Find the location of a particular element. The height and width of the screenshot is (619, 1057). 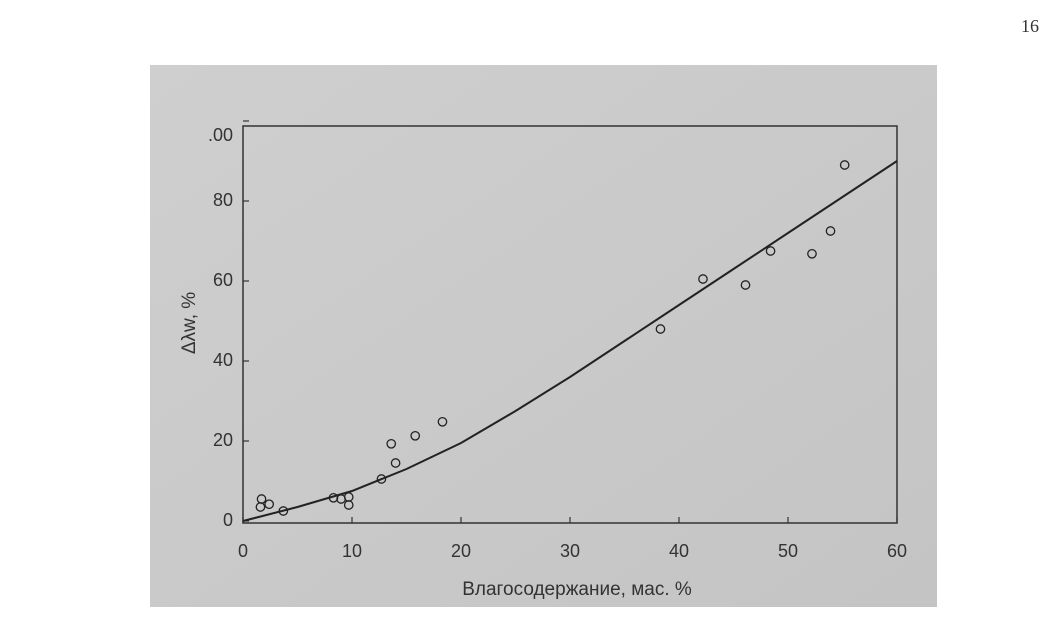

x-tick-label: 20 is located at coordinates (461, 551).